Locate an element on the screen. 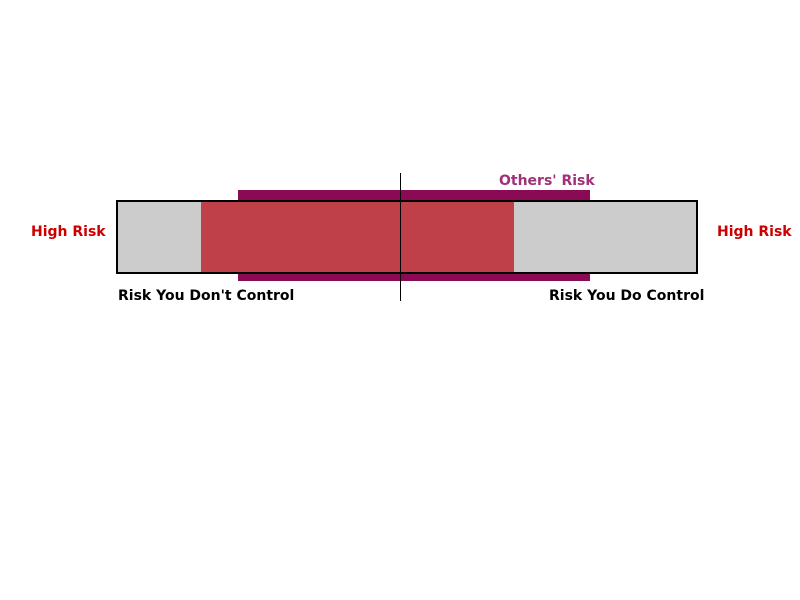  risk-you-do-control-label: Risk You Do Control is located at coordinates (627, 296).